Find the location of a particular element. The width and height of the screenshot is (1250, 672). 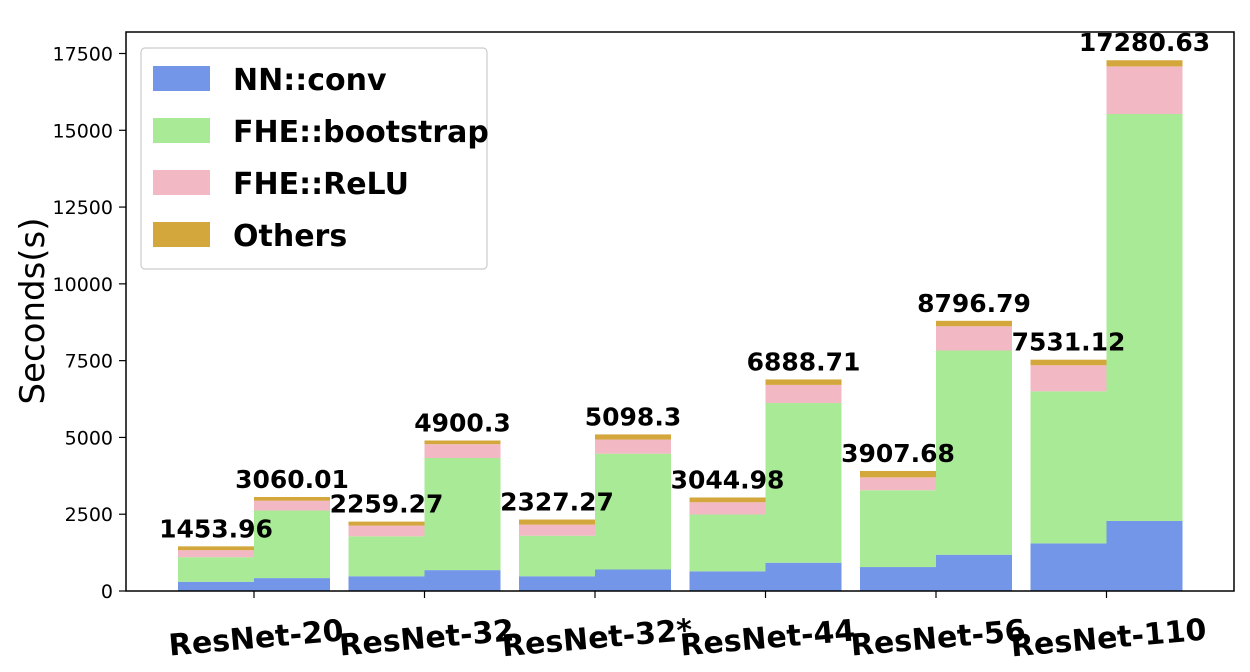

bar-total-label: 4900.3 is located at coordinates (462, 422).